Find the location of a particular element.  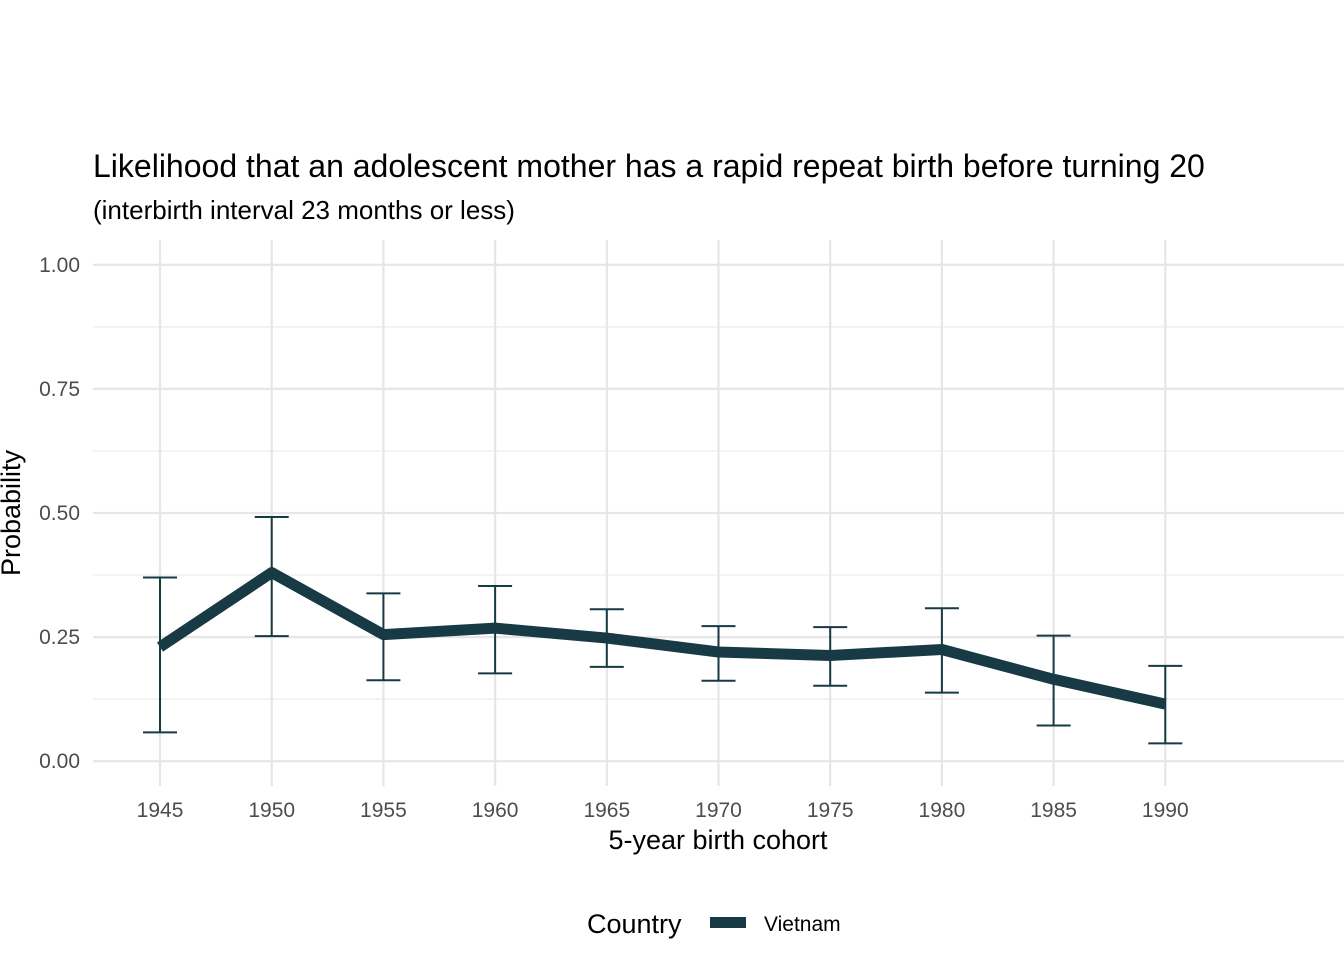

x-axis-ticks: 1945 1950 1955 1960 1965 1970 1975 1980 1985 1990 is located at coordinates (663, 810).